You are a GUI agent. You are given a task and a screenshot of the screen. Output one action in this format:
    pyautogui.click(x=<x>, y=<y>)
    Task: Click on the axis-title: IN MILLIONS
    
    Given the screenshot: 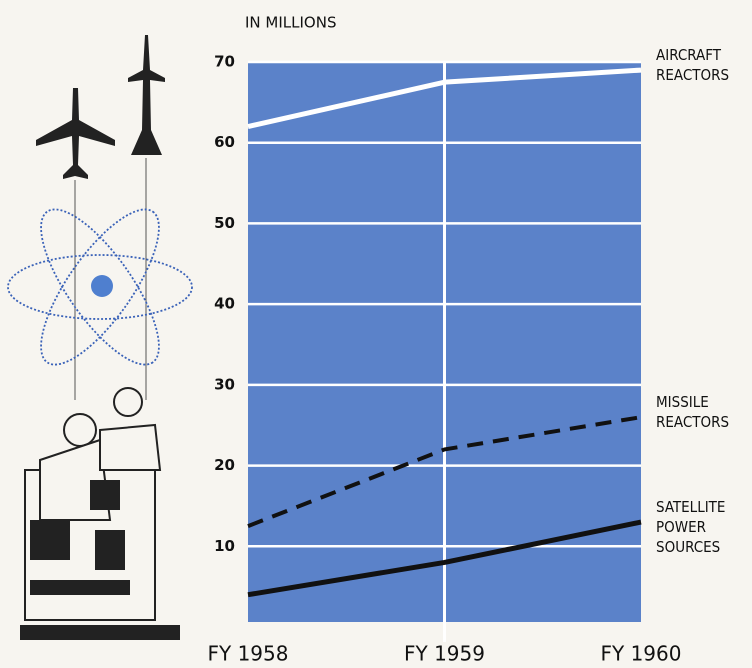 What is the action you would take?
    pyautogui.click(x=290, y=23)
    